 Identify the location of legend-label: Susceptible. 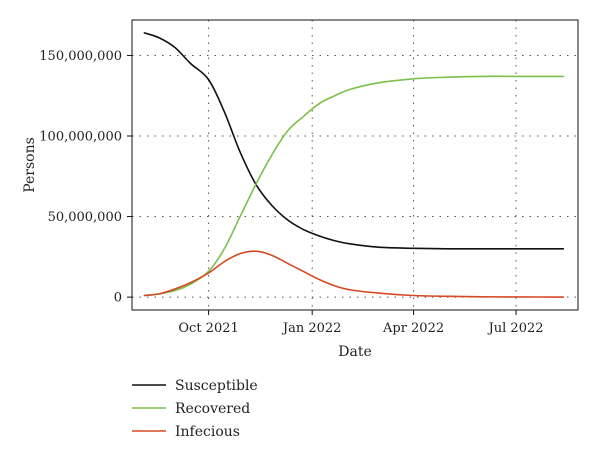
(216, 386).